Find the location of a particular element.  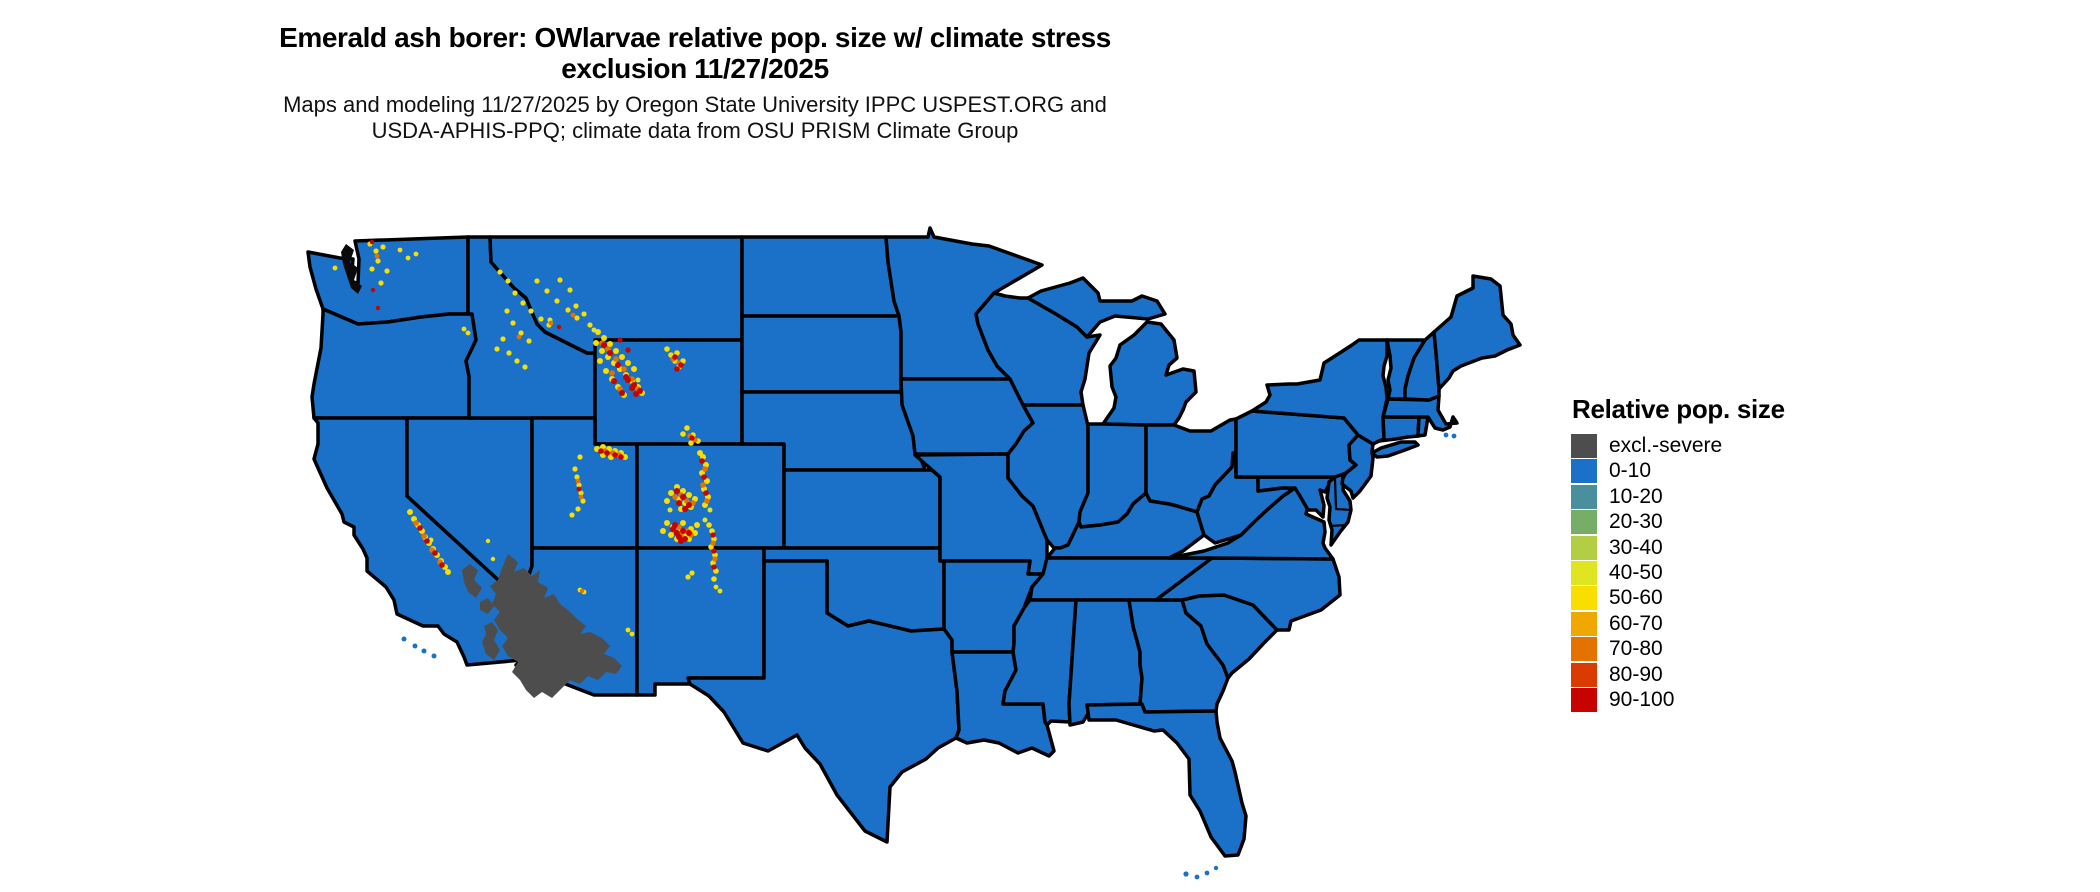

legend-label: excl.-severe is located at coordinates (1666, 445).